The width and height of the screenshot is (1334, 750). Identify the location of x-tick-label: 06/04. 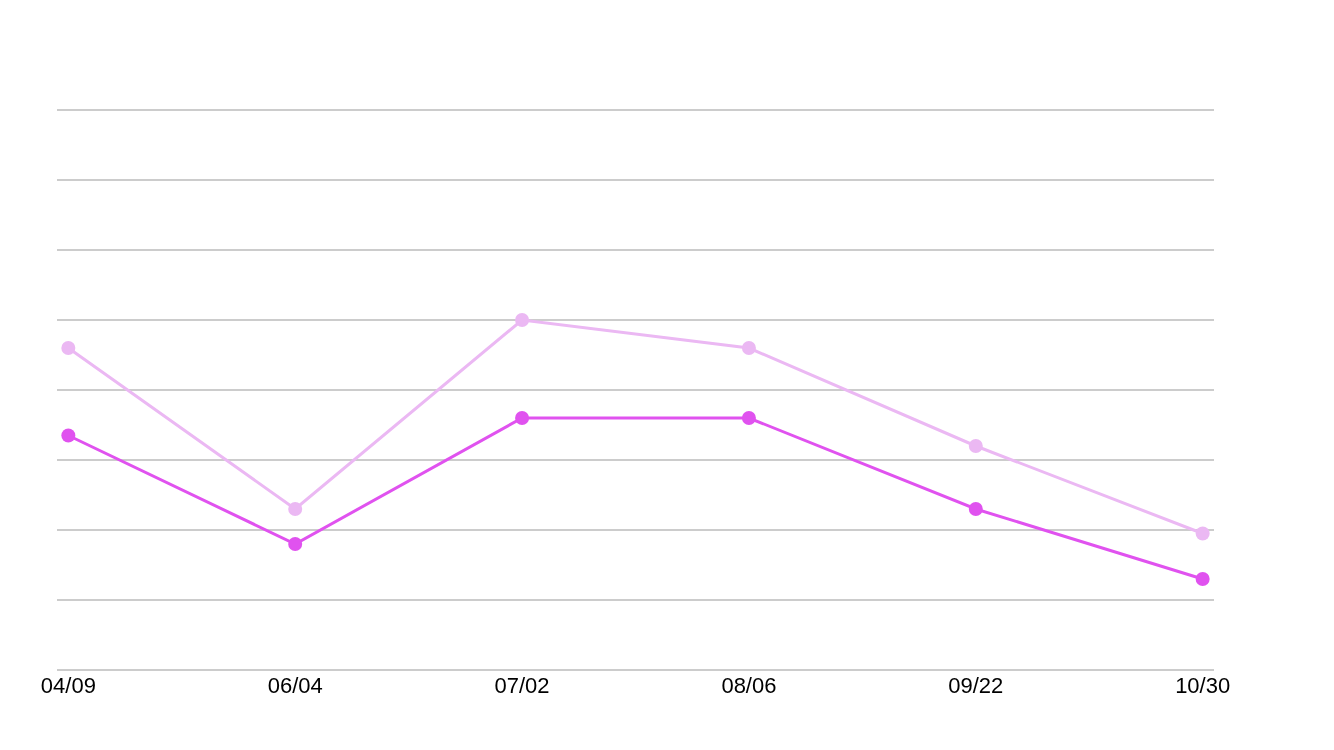
(295, 685).